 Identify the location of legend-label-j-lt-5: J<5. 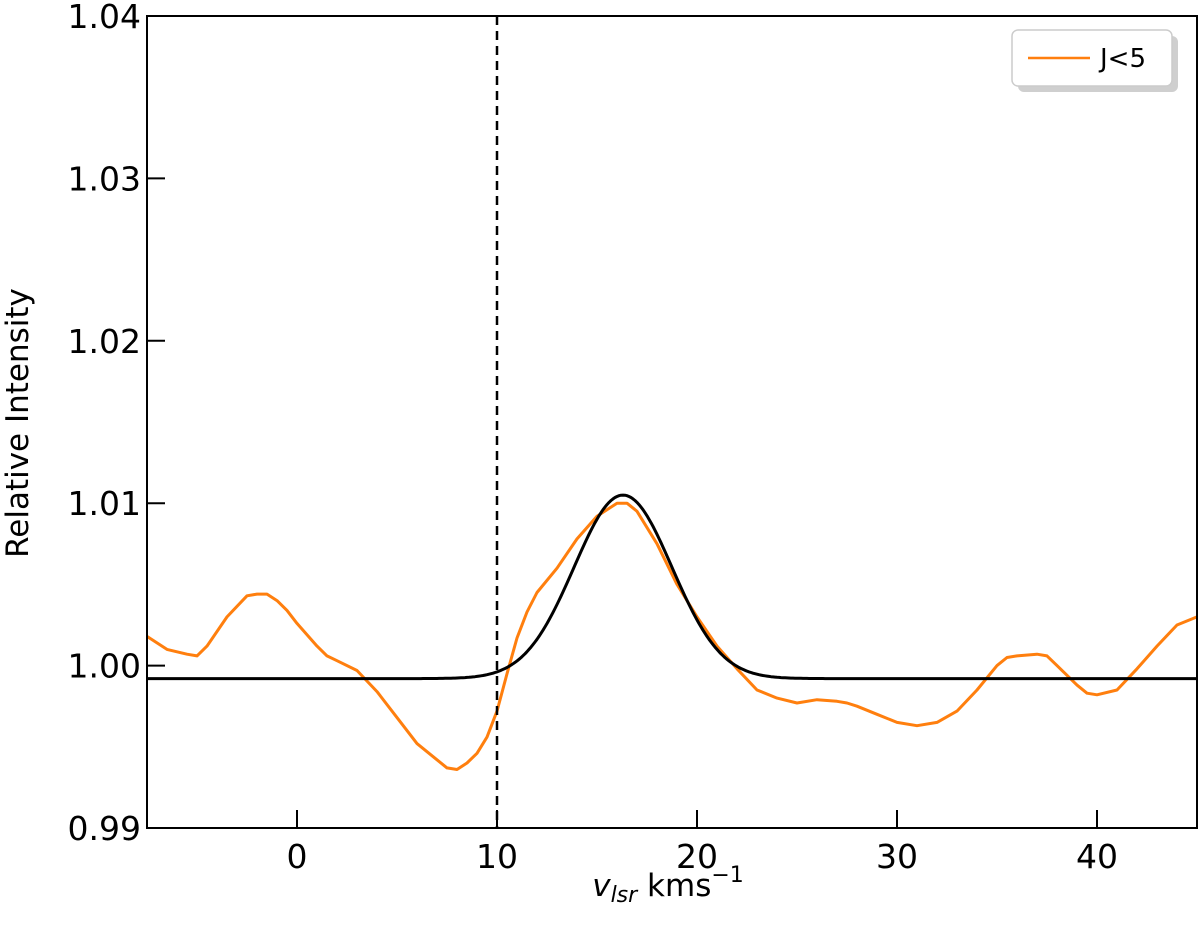
(1122, 59).